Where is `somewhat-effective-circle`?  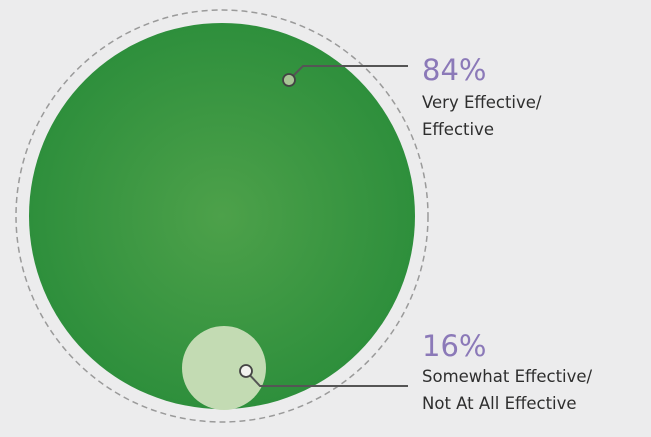
somewhat-effective-circle is located at coordinates (224, 368).